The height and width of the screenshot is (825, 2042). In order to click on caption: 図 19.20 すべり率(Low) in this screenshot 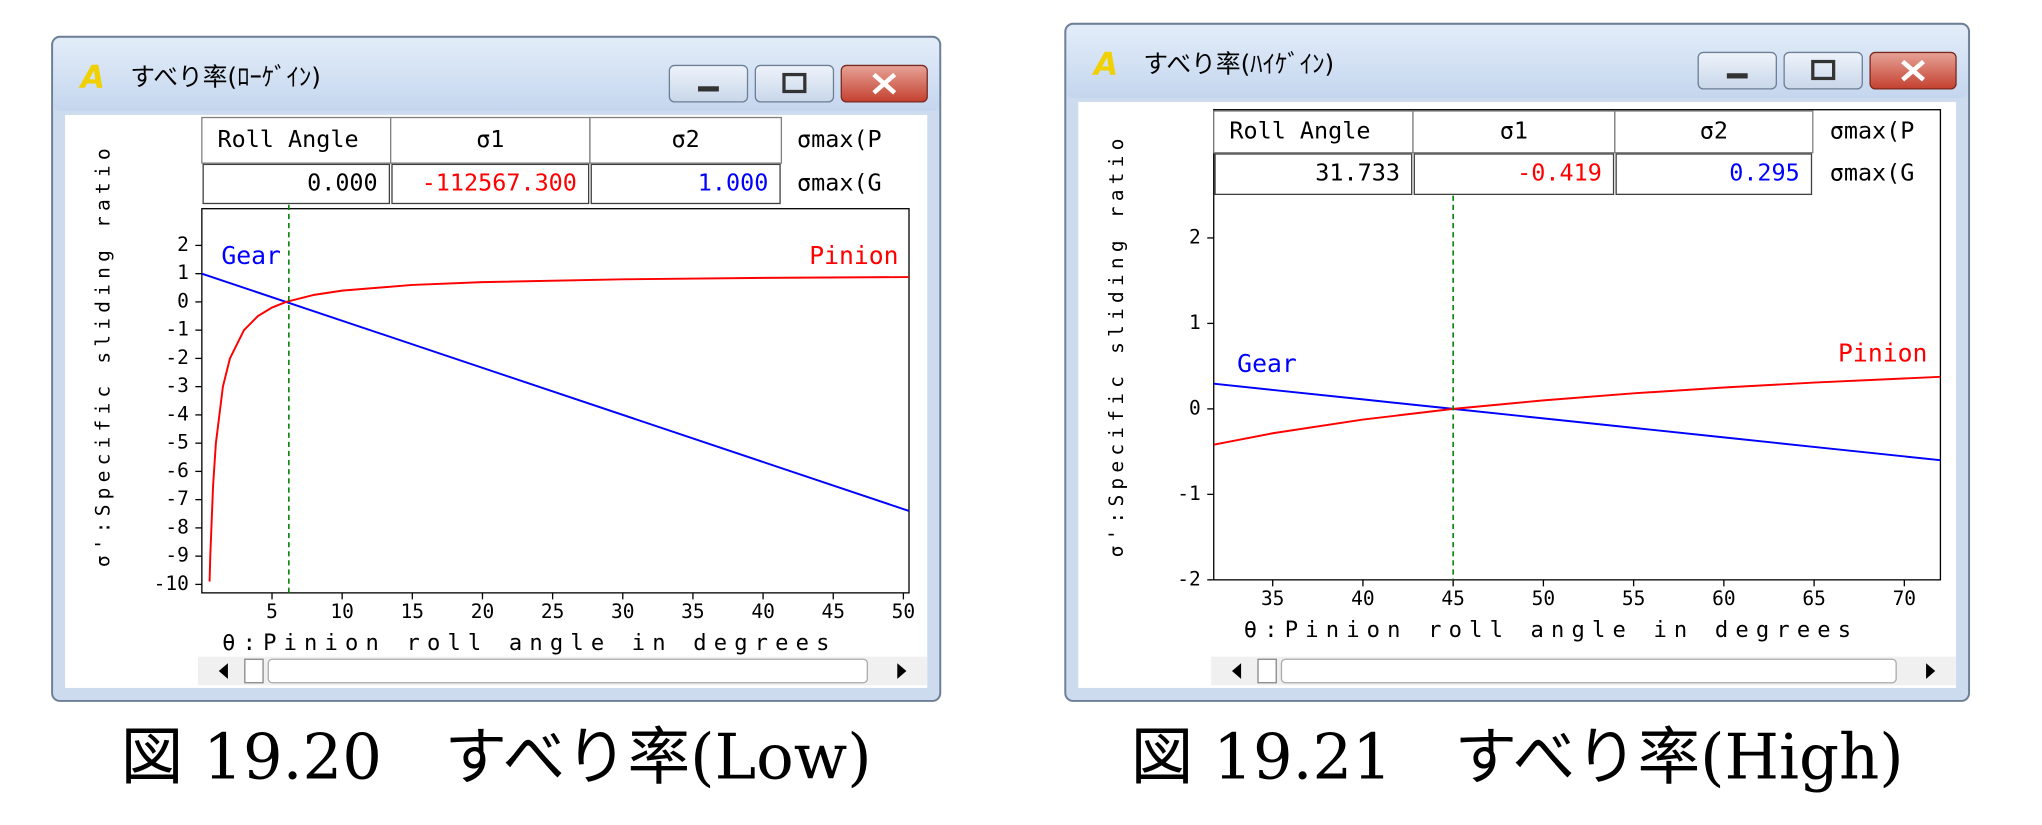, I will do `click(496, 756)`.